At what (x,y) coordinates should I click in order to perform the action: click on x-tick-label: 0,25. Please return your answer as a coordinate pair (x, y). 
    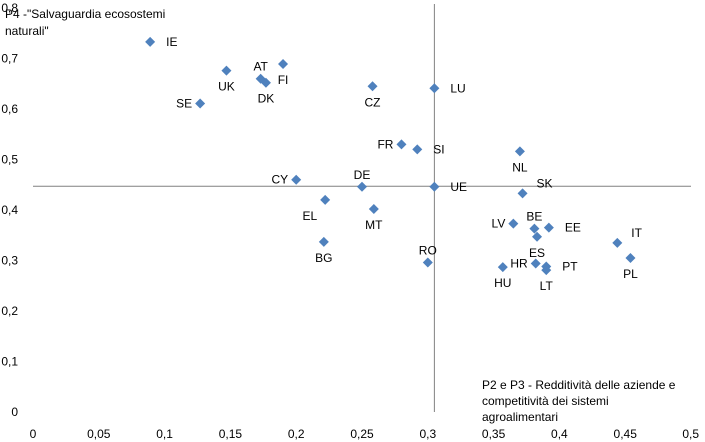
    Looking at the image, I should click on (362, 434).